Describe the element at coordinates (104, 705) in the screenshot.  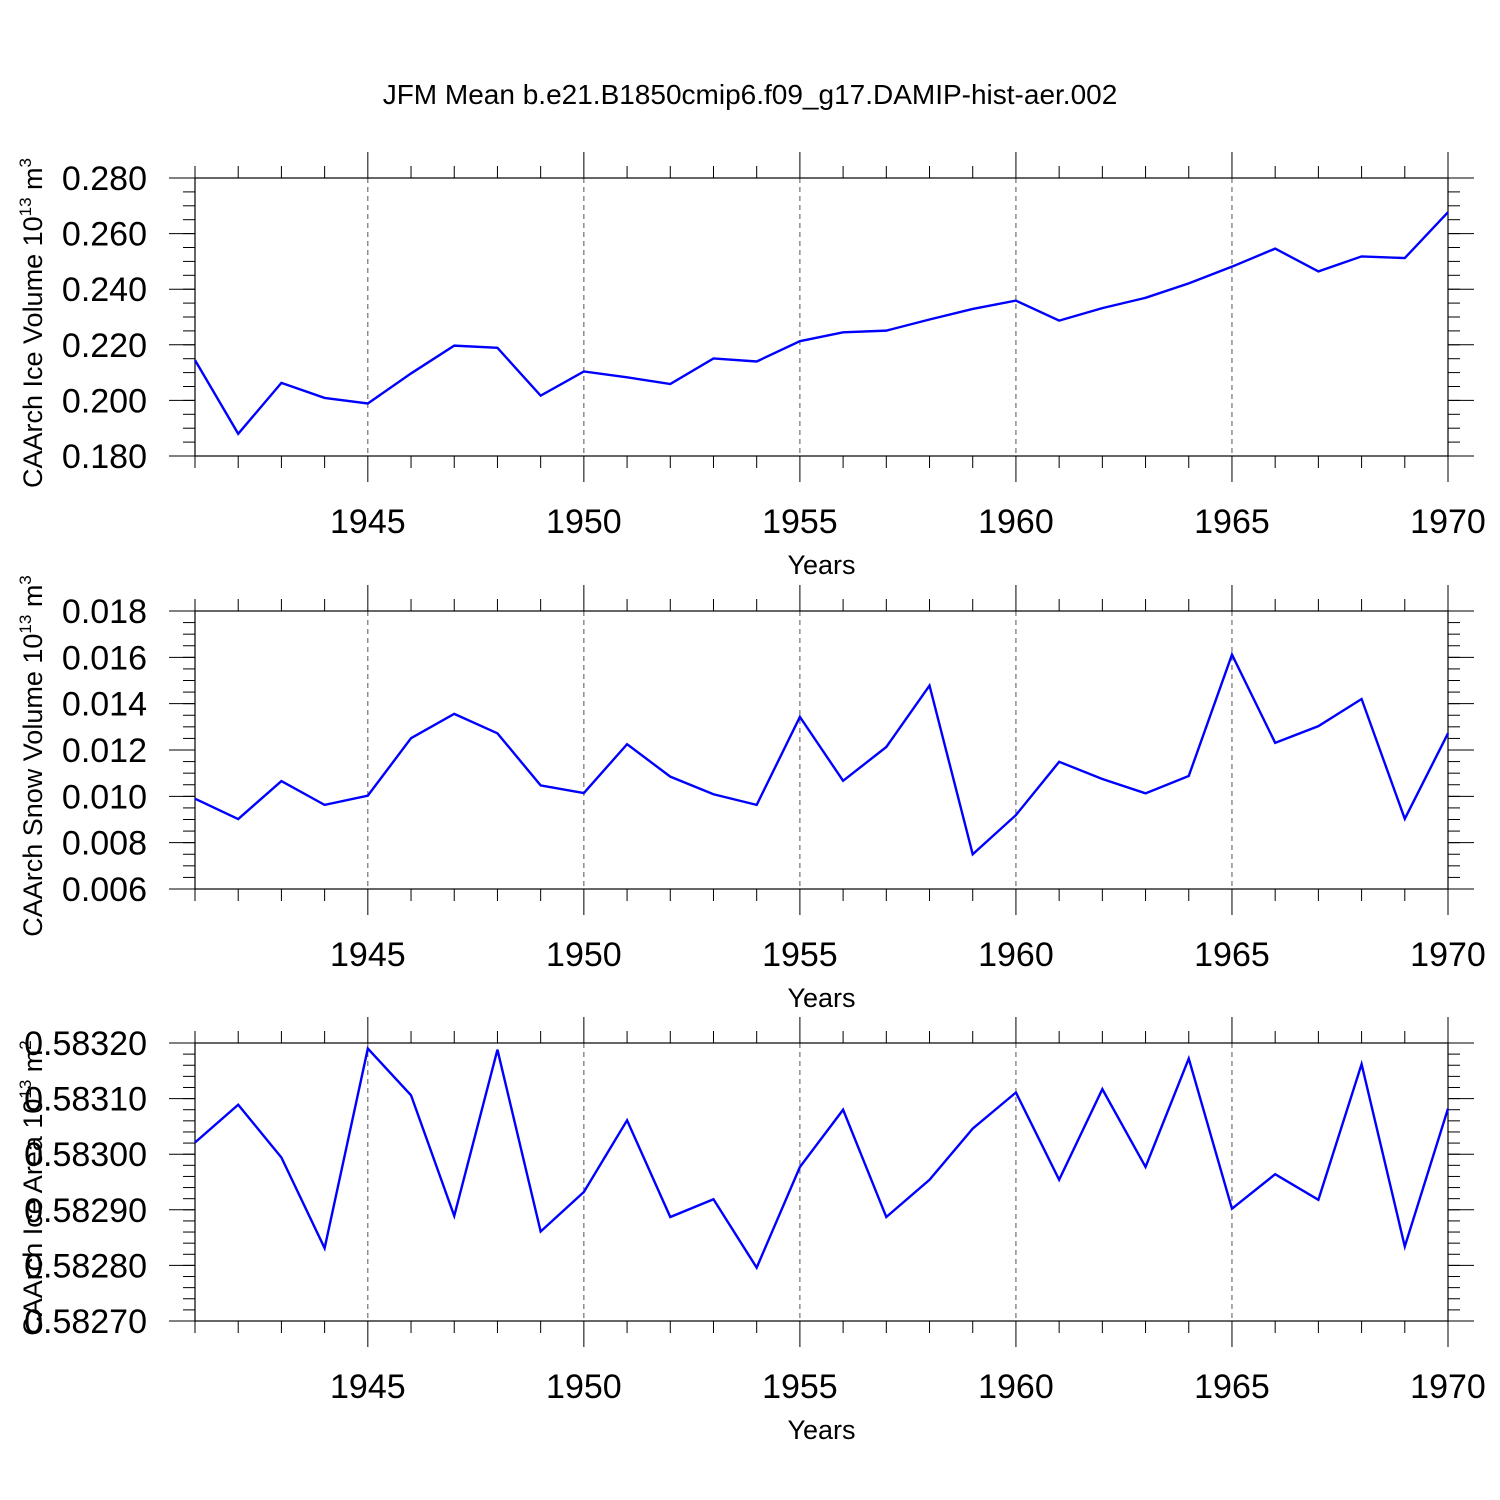
I see `y-tick-label: 0.014` at that location.